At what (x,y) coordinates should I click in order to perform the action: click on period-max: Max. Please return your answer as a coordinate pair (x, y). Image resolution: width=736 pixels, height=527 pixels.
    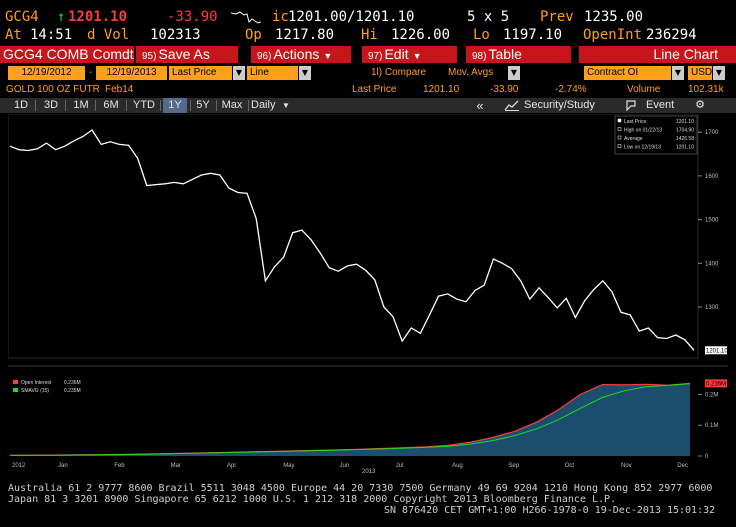
    Looking at the image, I should click on (232, 105).